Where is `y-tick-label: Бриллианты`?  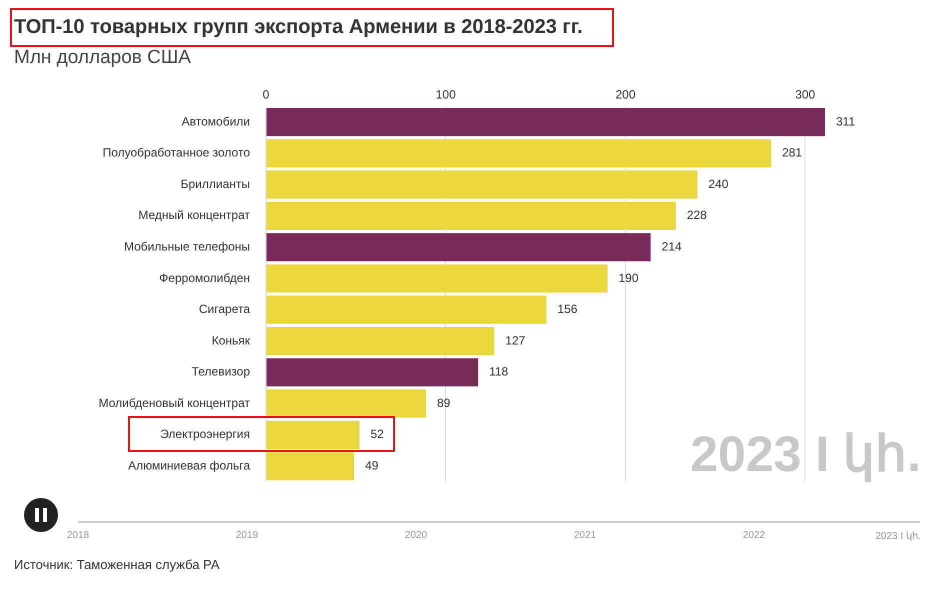
y-tick-label: Бриллианты is located at coordinates (215, 183).